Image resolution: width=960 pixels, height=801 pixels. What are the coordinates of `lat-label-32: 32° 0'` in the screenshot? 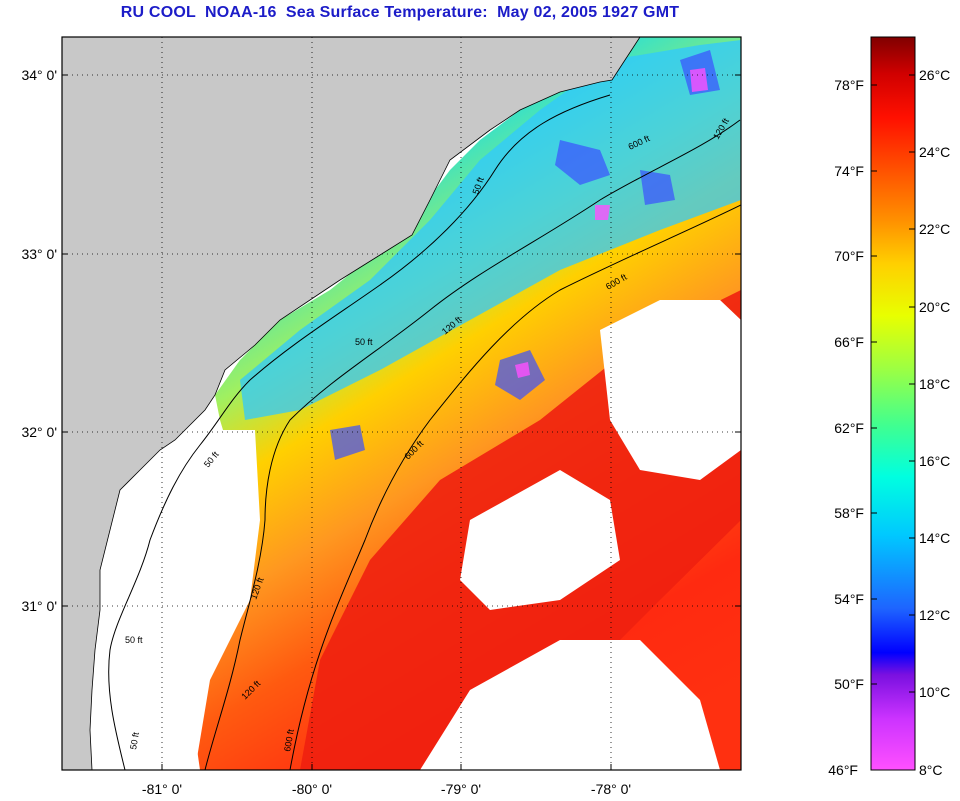 It's located at (39, 432).